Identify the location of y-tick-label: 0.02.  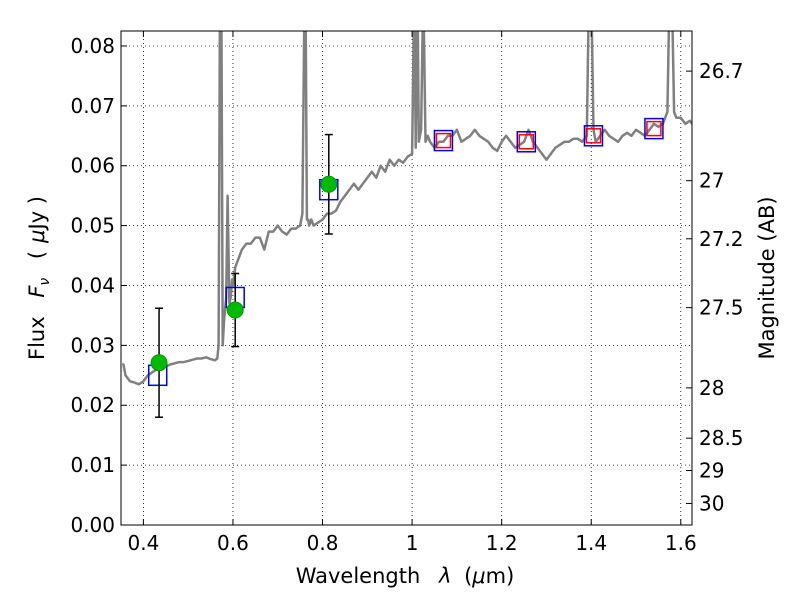
(92, 405).